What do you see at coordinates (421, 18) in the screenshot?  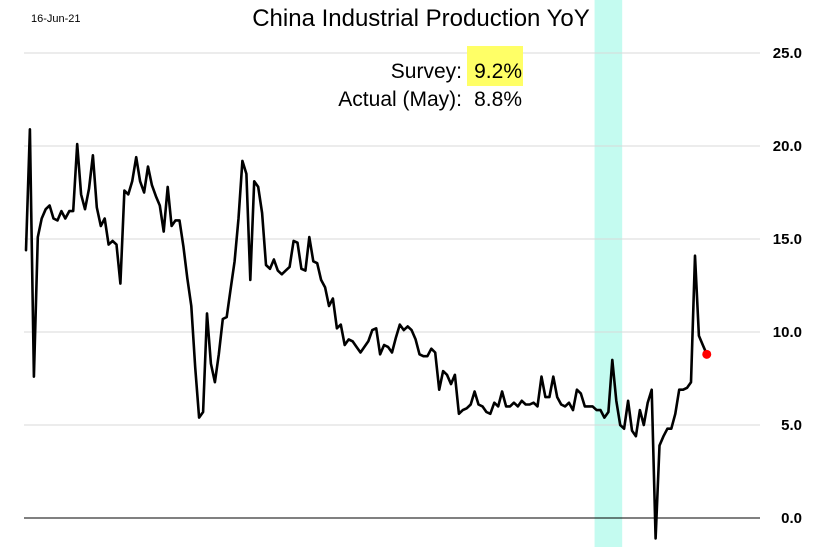 I see `chart-title: China Industrial Production YoY` at bounding box center [421, 18].